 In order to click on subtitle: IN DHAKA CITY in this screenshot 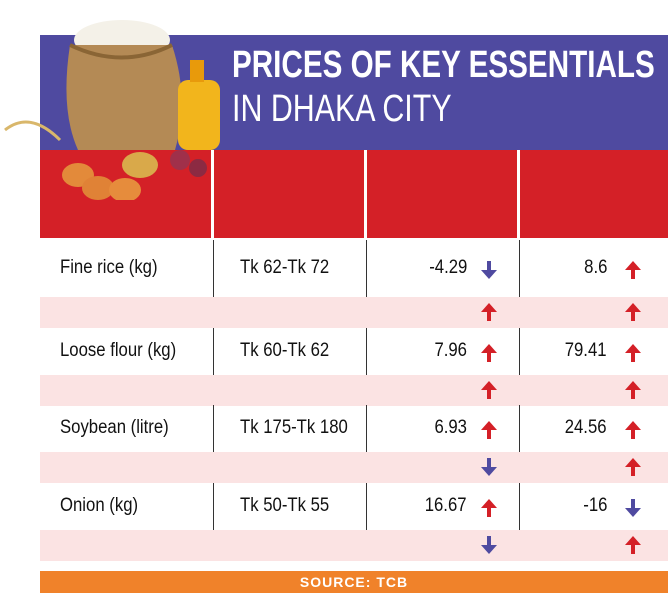, I will do `click(342, 109)`.